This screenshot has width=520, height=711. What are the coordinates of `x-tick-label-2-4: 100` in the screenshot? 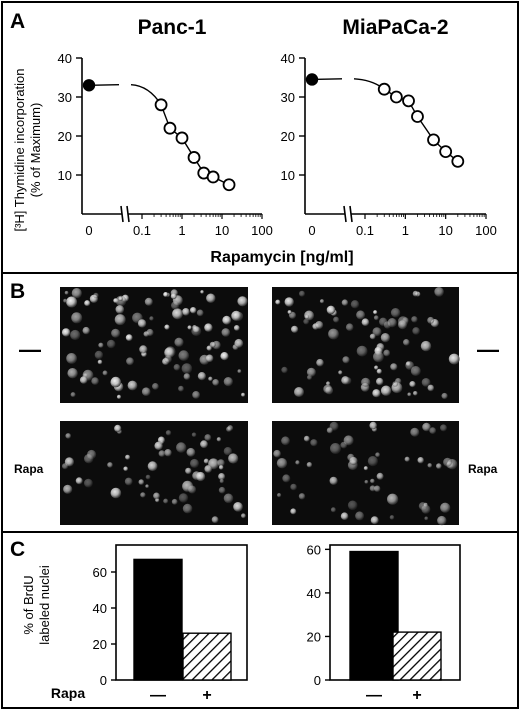 It's located at (486, 230).